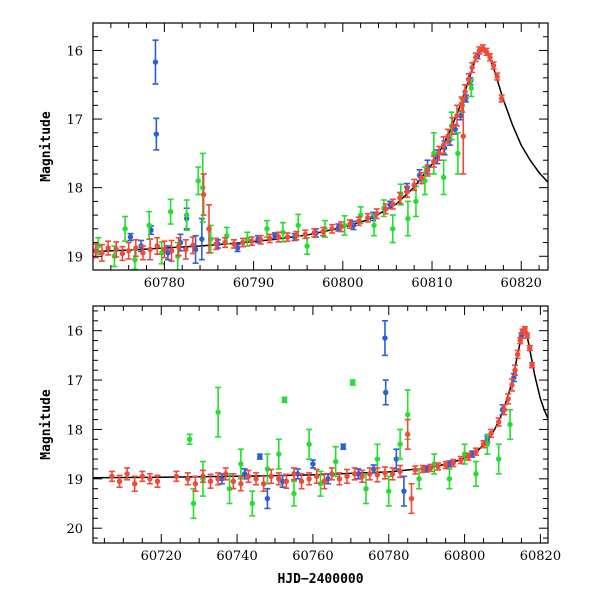 The height and width of the screenshot is (600, 600). I want to click on y-tick-label: 18, so click(74, 189).